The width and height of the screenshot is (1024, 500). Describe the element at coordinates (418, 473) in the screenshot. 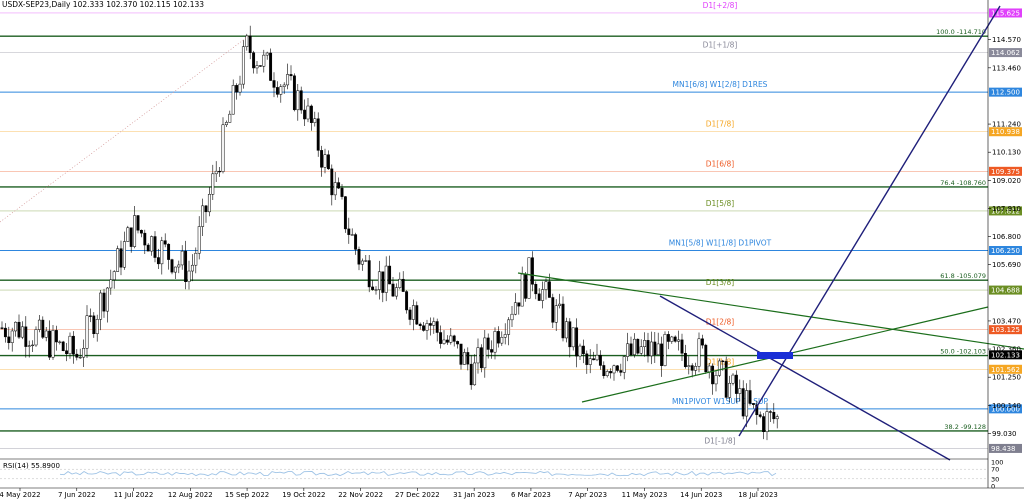

I see `rsi-line` at that location.